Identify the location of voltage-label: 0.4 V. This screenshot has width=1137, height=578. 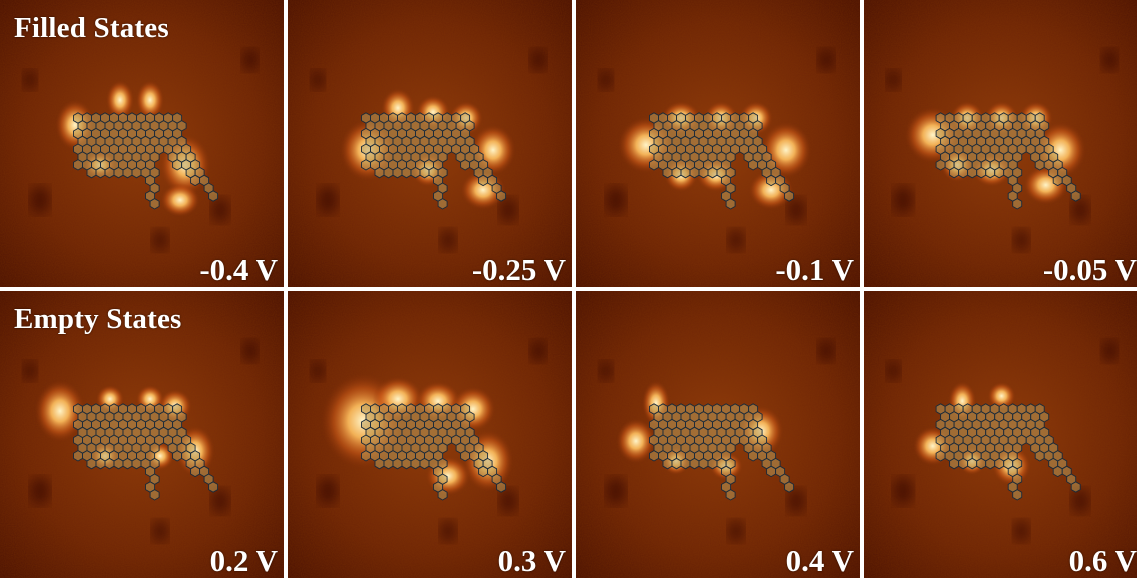
(819, 560).